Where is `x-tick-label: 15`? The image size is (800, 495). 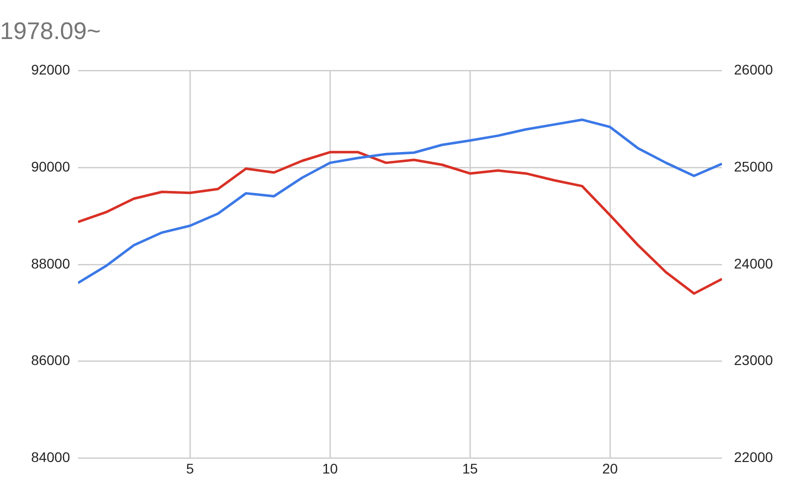 x-tick-label: 15 is located at coordinates (470, 468).